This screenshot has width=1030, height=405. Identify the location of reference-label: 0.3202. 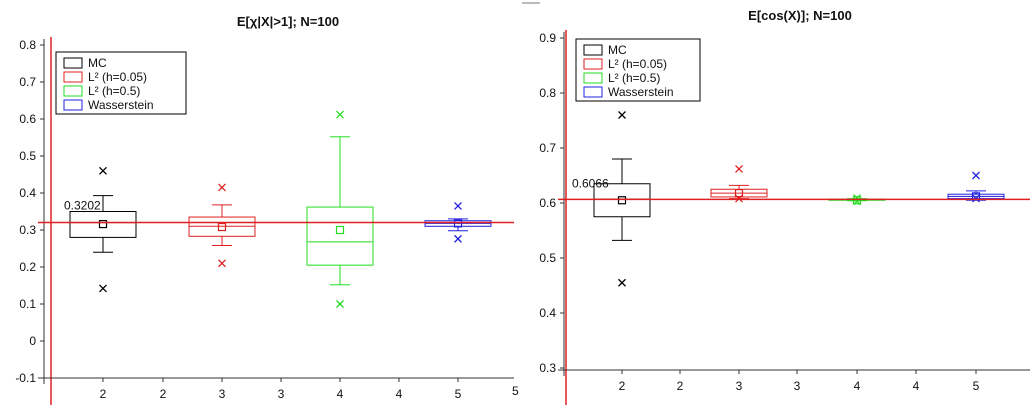
(82, 206).